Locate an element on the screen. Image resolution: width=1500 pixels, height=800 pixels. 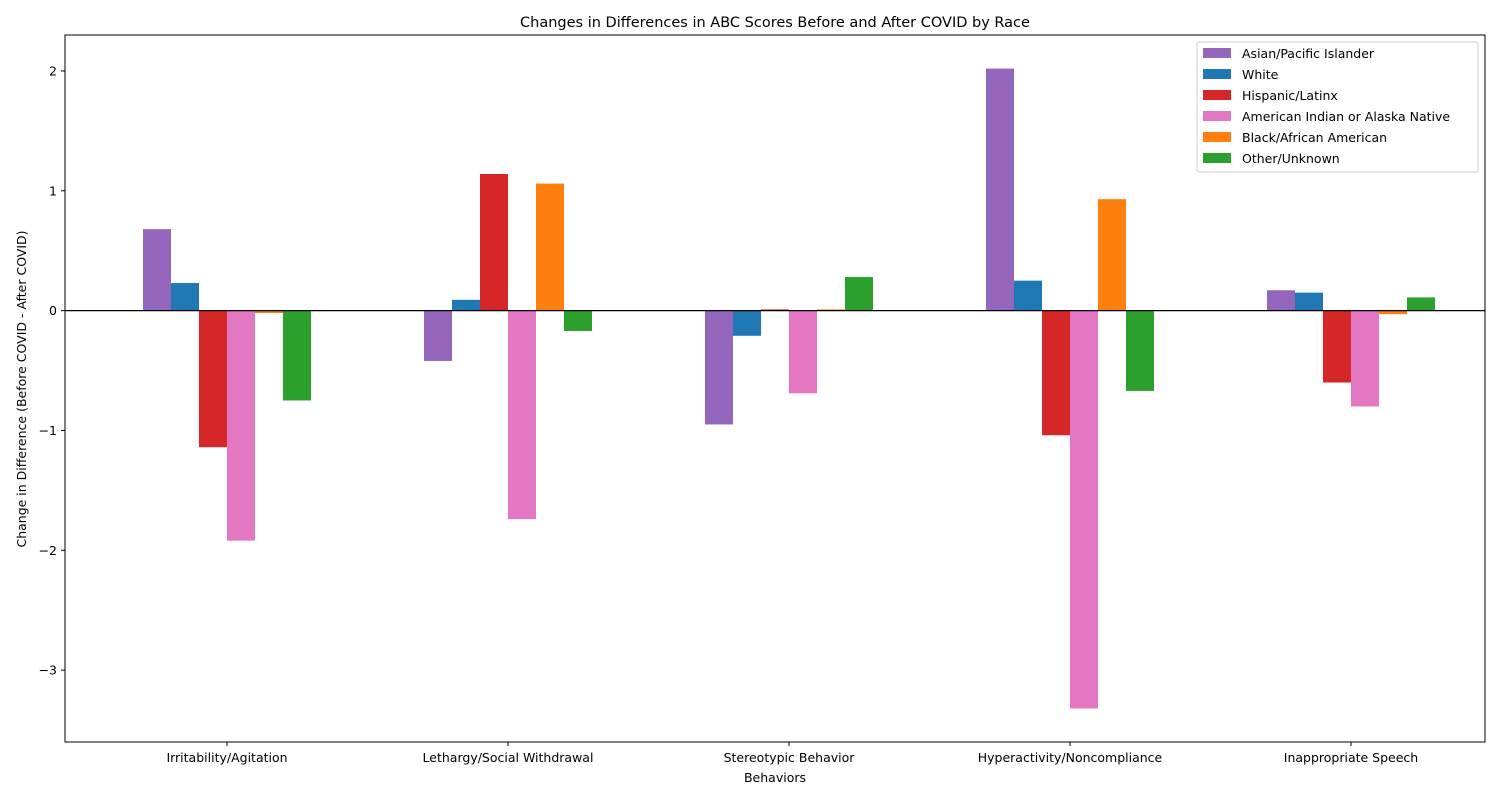
x-tick-label: Stereotypic Behavior is located at coordinates (790, 757).